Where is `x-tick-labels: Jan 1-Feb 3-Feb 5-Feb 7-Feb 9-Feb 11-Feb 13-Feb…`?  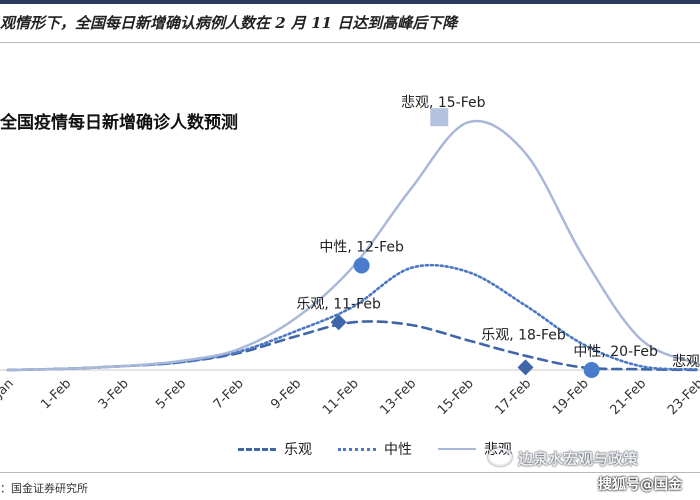 x-tick-labels: Jan 1-Feb 3-Feb 5-Feb 7-Feb 9-Feb 11-Feb 13-Feb… is located at coordinates (350, 397).